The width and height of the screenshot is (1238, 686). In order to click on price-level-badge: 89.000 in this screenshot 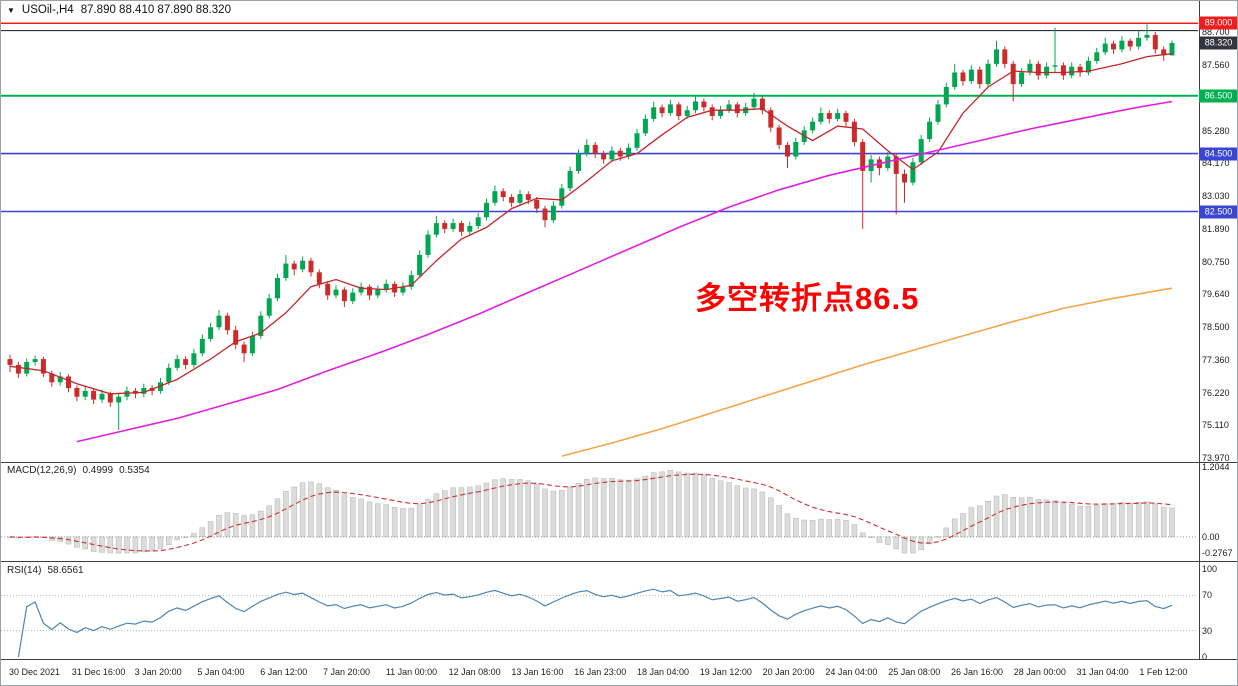, I will do `click(1218, 23)`.